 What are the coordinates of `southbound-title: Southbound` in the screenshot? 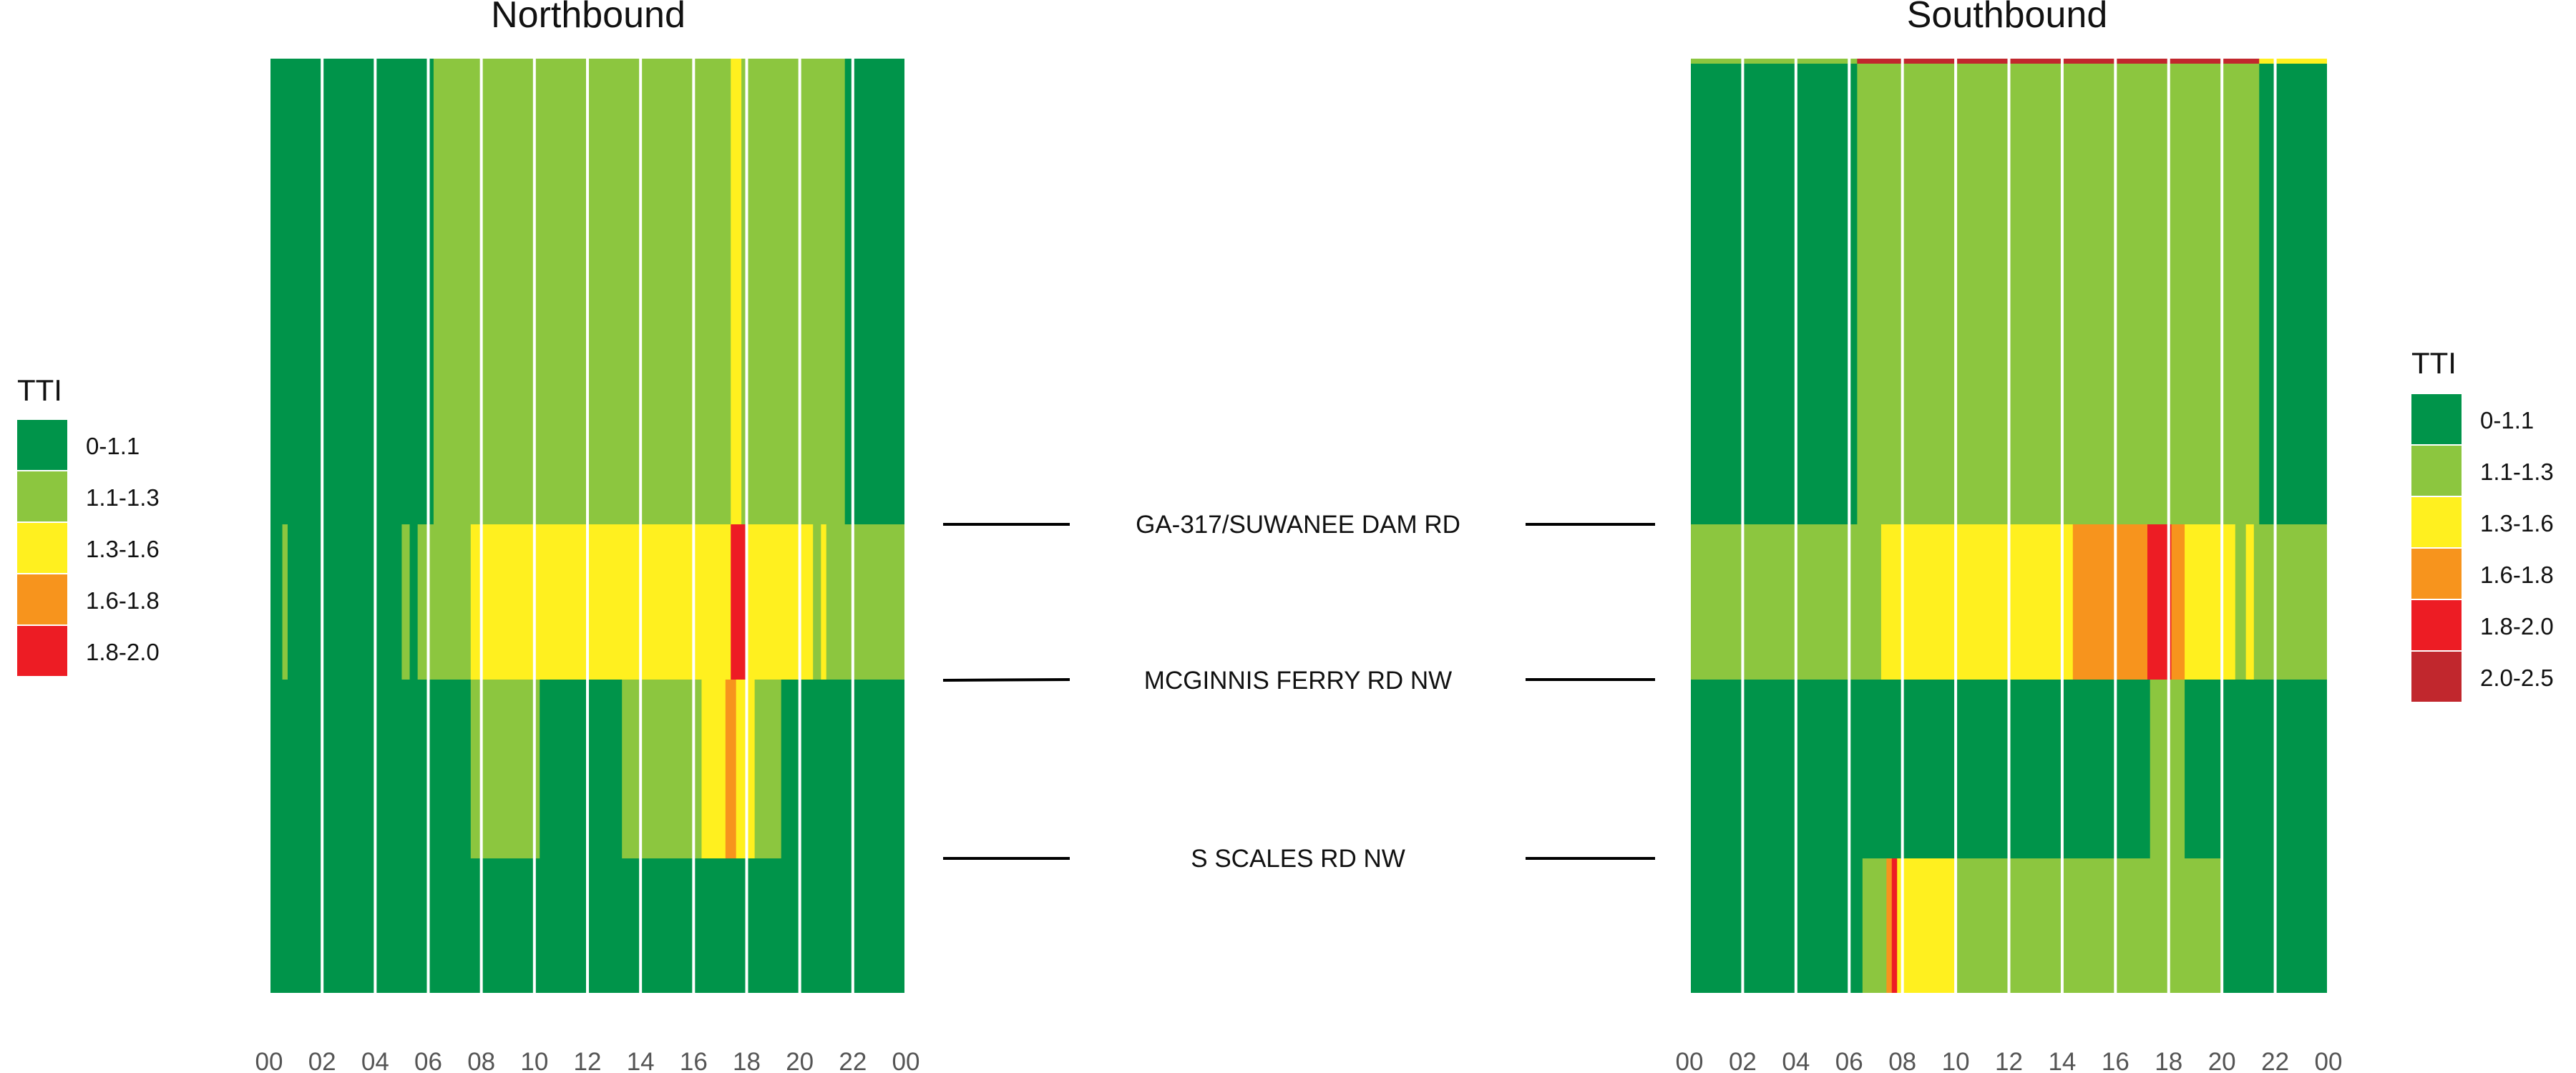 It's located at (2007, 18).